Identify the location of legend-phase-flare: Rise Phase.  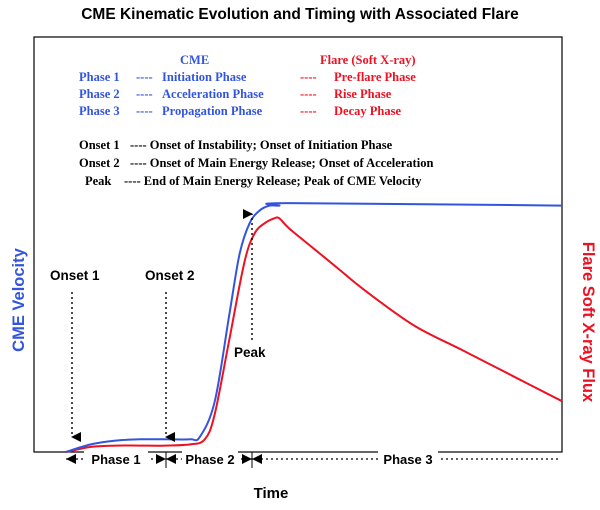
(363, 94).